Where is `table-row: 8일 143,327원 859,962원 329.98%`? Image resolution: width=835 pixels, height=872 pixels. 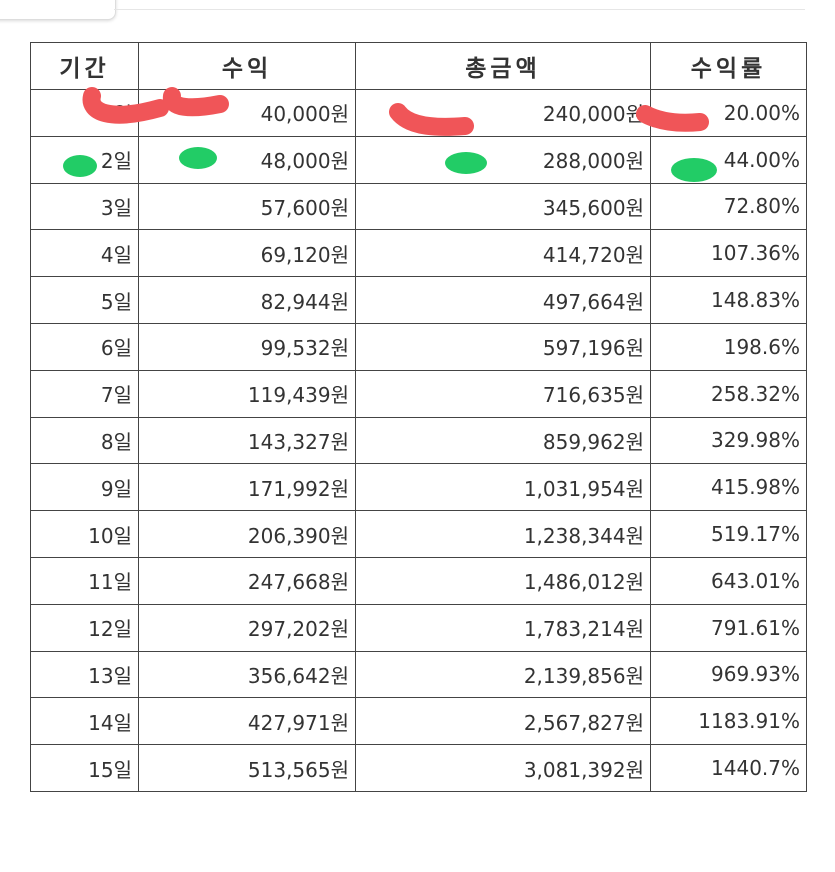
table-row: 8일 143,327원 859,962원 329.98% is located at coordinates (418, 440).